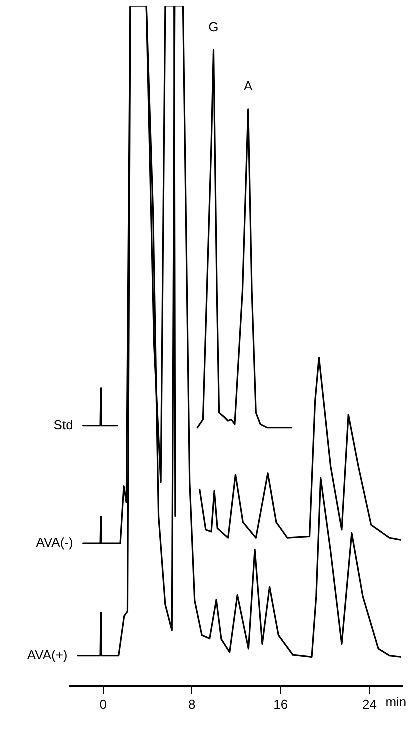  What do you see at coordinates (64, 424) in the screenshot?
I see `series-label: Std` at bounding box center [64, 424].